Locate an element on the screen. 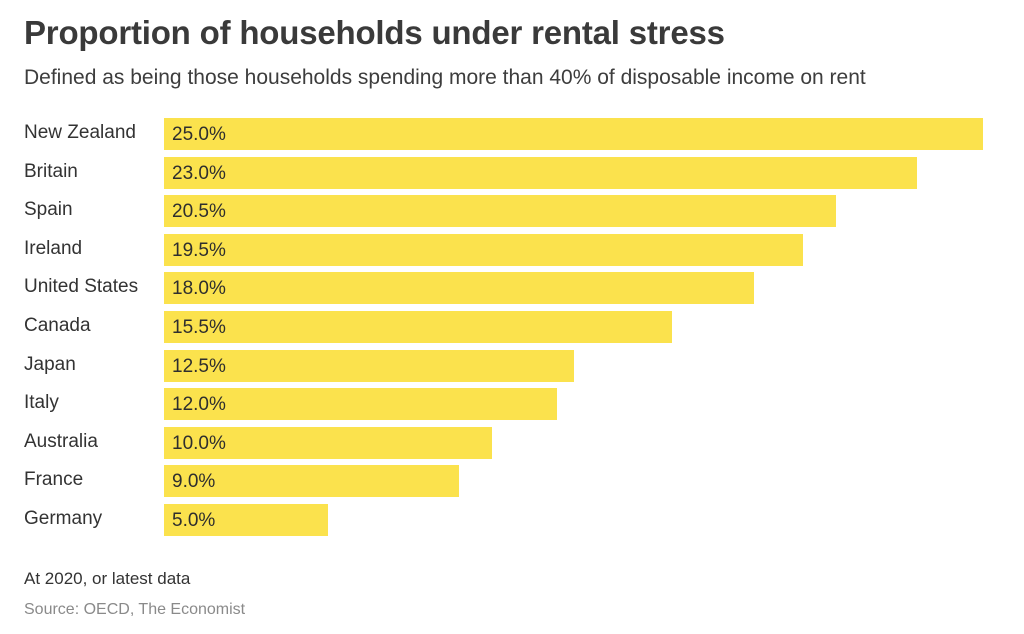 The width and height of the screenshot is (1024, 634). data-label: 12.5% is located at coordinates (199, 366).